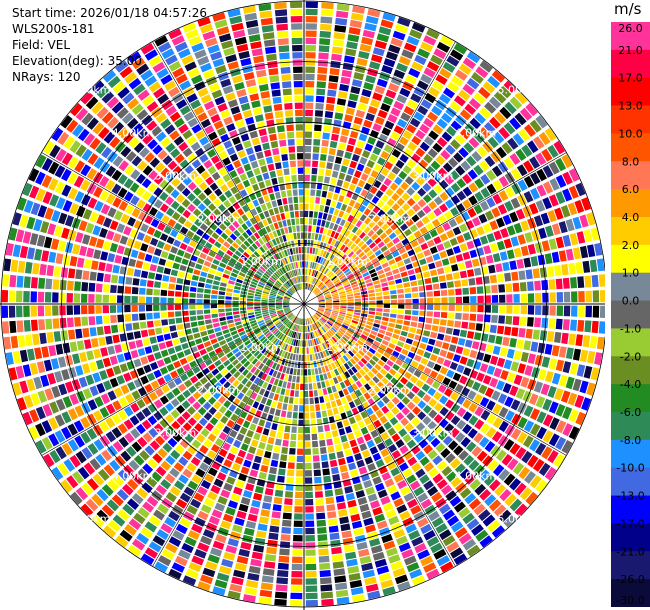  I want to click on colorbar-tick-label: 13.0, so click(630, 106).